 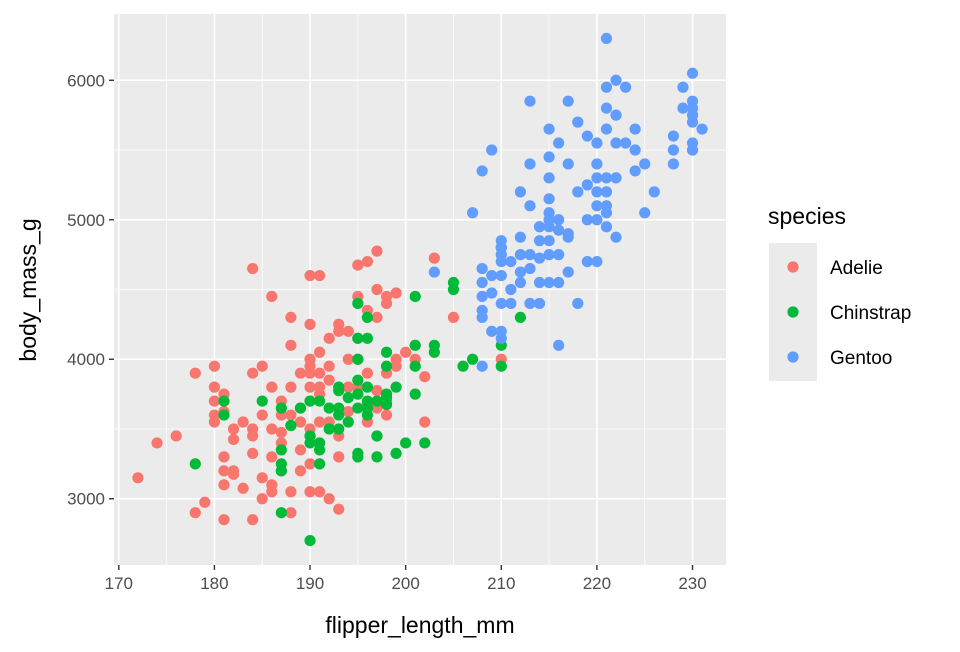 I want to click on x-tick-label: 190, so click(x=310, y=583).